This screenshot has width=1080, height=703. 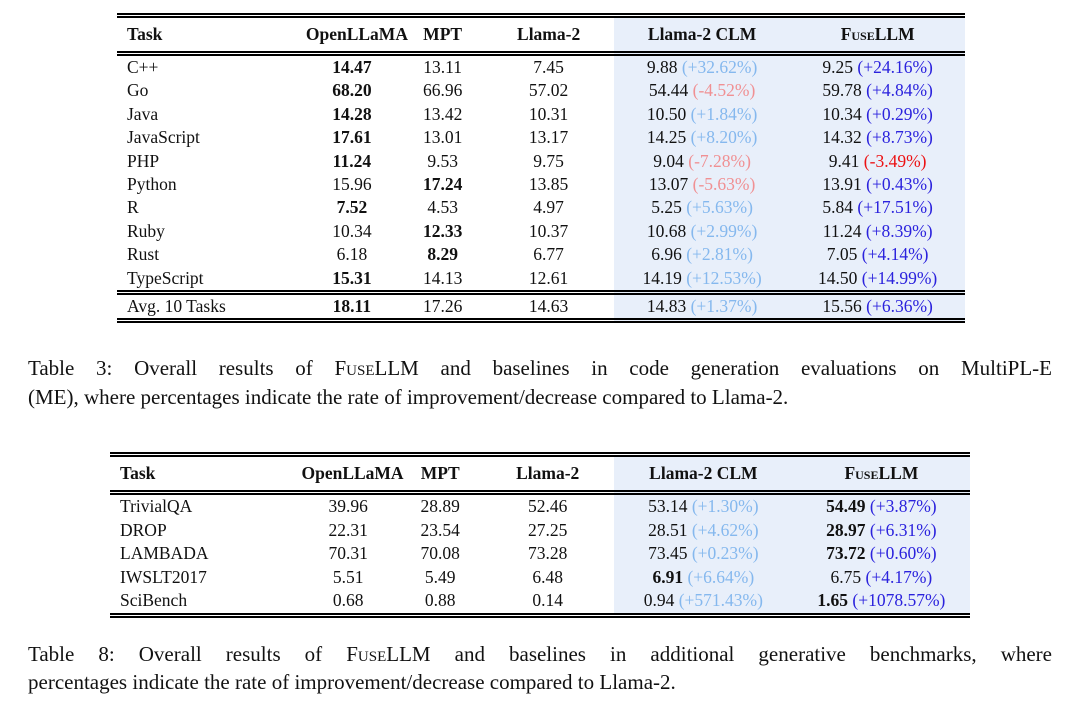 I want to click on pct-change: (+2.81%), so click(x=717, y=254).